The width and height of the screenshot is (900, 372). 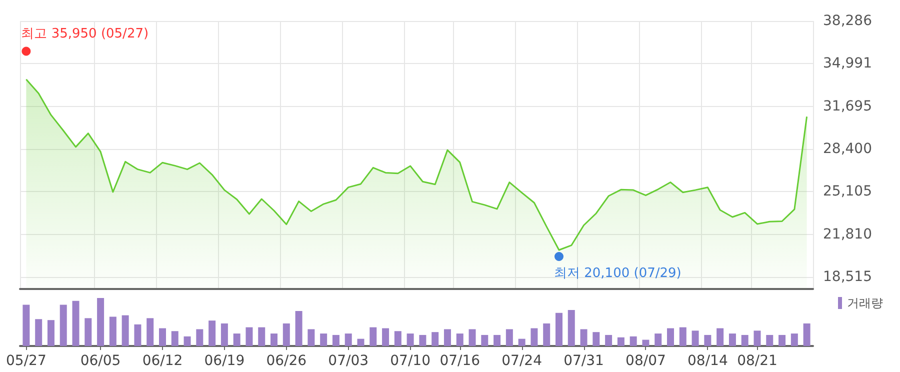 I want to click on y-tick-label: 18,515, so click(x=847, y=276).